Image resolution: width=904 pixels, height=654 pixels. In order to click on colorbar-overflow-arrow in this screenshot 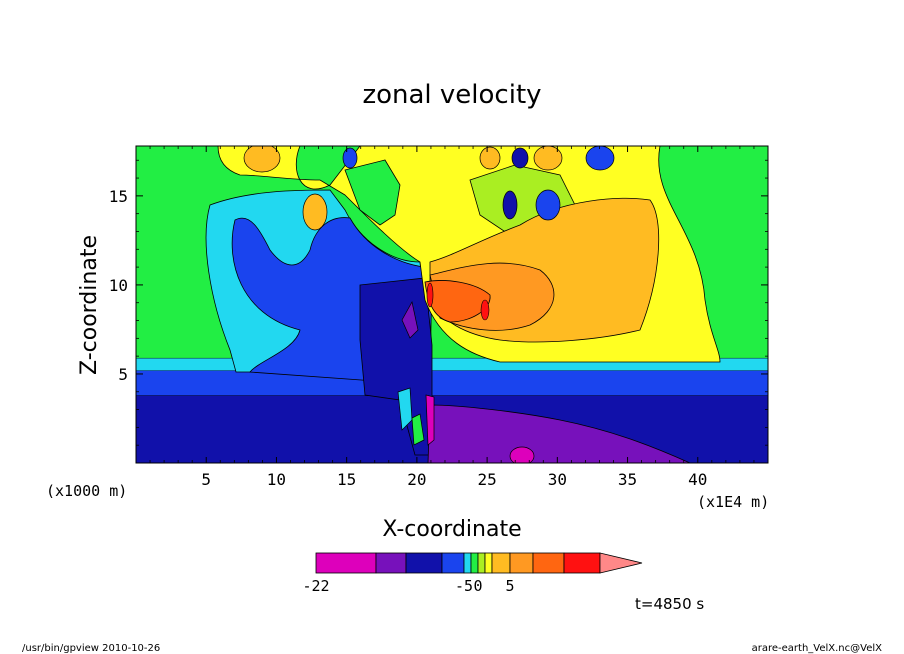, I will do `click(621, 563)`.